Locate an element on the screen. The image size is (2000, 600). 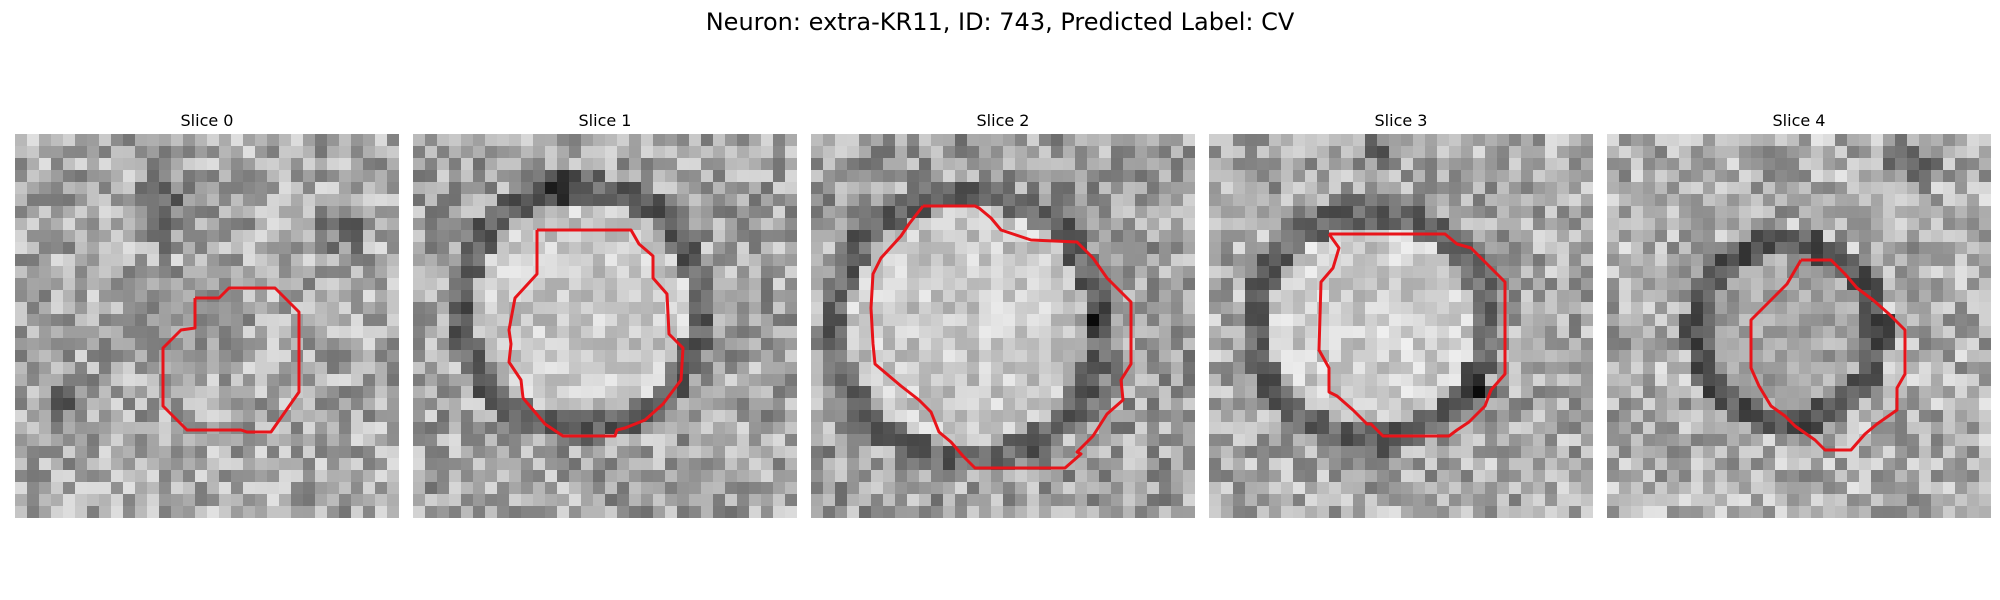
slice-4-texture is located at coordinates (1799, 326).